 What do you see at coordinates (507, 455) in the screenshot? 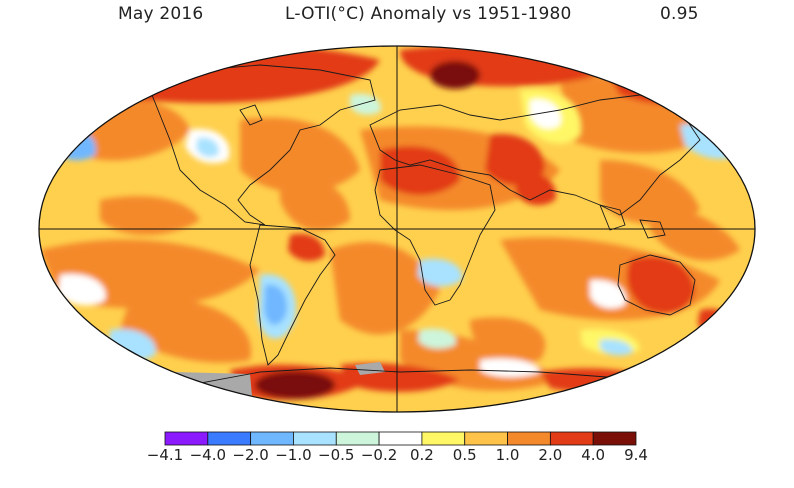
I see `legend-tick-label: 1.0` at bounding box center [507, 455].